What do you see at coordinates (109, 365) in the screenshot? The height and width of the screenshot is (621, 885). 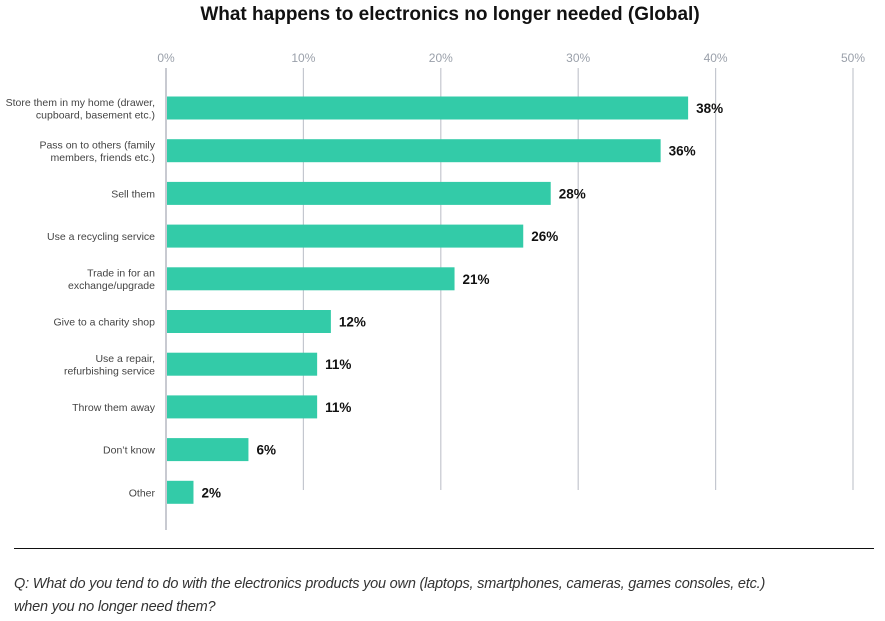 I see `category-label: Use a repair, refurbishing service` at bounding box center [109, 365].